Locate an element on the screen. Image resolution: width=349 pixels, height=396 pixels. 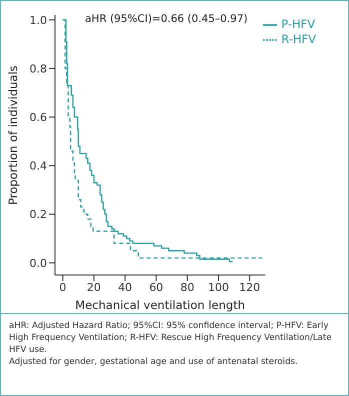
y-tick-label: 0.4 is located at coordinates (38, 166).